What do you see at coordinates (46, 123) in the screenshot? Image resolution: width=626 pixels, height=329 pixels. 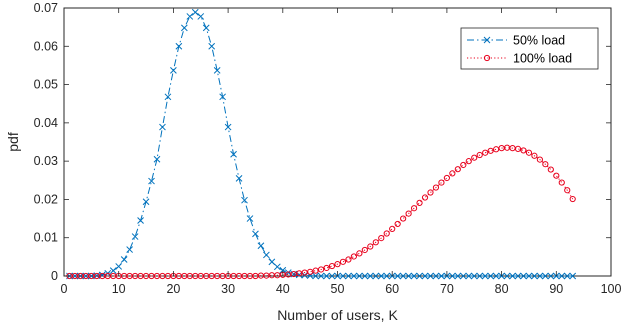 I see `y-tick-label: 0.04` at bounding box center [46, 123].